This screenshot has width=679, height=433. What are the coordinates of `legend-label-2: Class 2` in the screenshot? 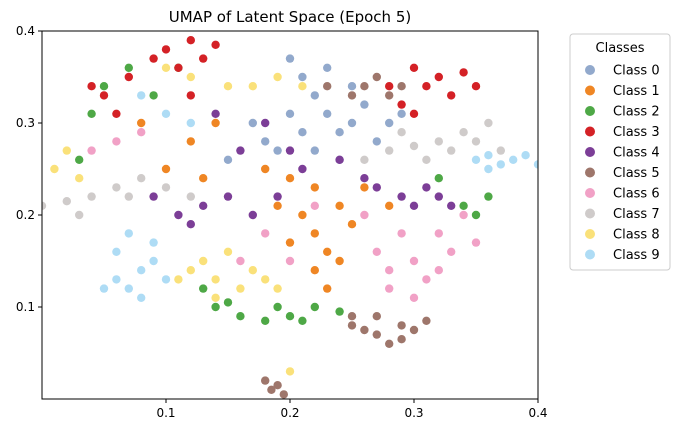 It's located at (636, 112).